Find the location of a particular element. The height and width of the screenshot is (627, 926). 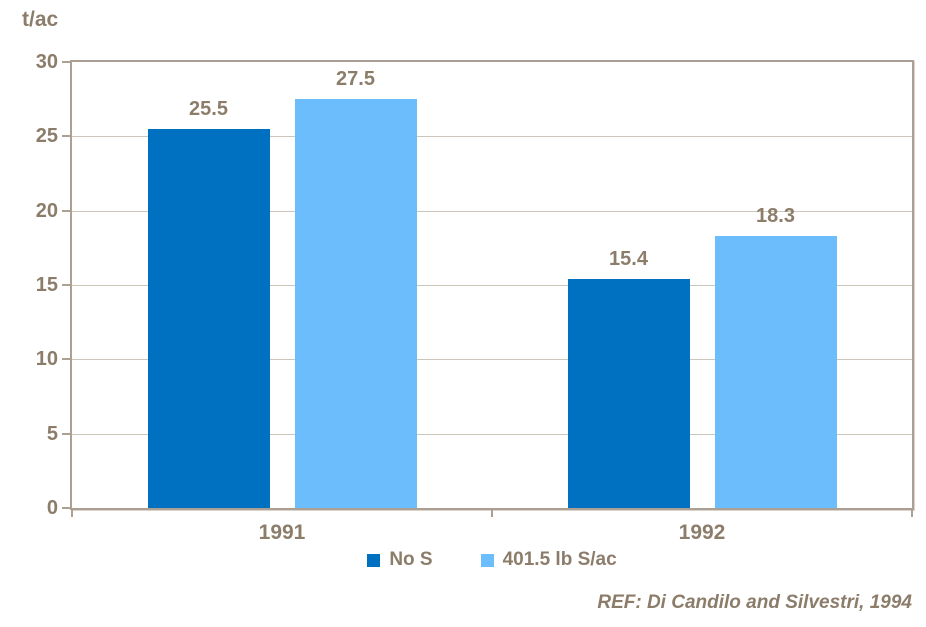

y-tick-label: 5 is located at coordinates (52, 433).